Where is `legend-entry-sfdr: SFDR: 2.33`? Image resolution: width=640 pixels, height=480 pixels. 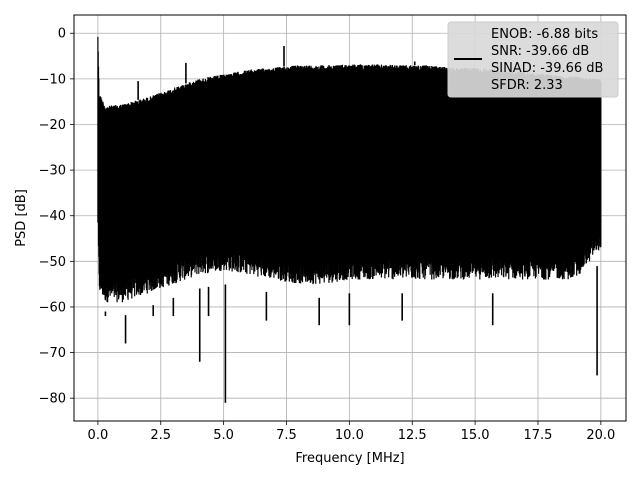 legend-entry-sfdr: SFDR: 2.33 is located at coordinates (527, 85).